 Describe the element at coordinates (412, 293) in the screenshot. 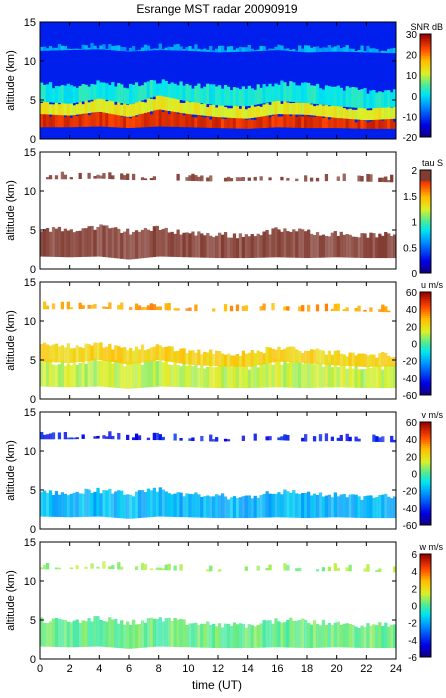

I see `colorbar-tick-label: 60` at that location.